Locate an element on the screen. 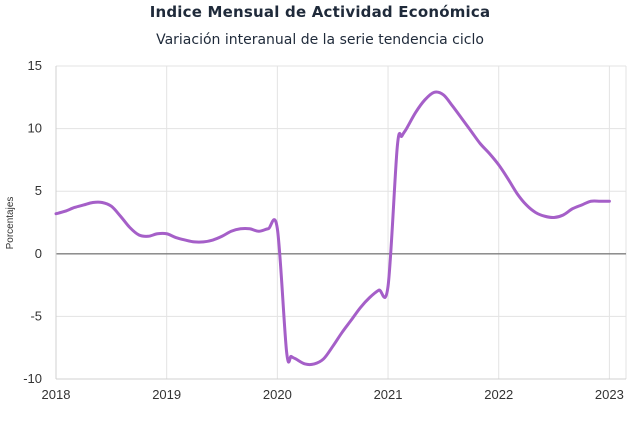 The width and height of the screenshot is (640, 424). x-tick-label: 2023 is located at coordinates (609, 394).